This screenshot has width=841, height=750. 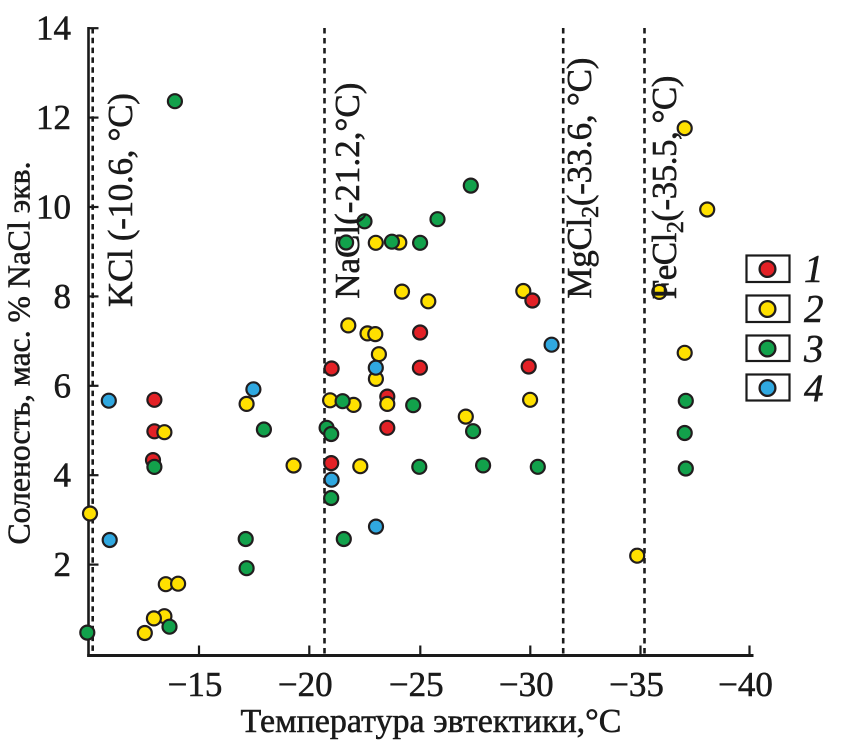 I want to click on svg-text: 6, so click(x=63, y=385).